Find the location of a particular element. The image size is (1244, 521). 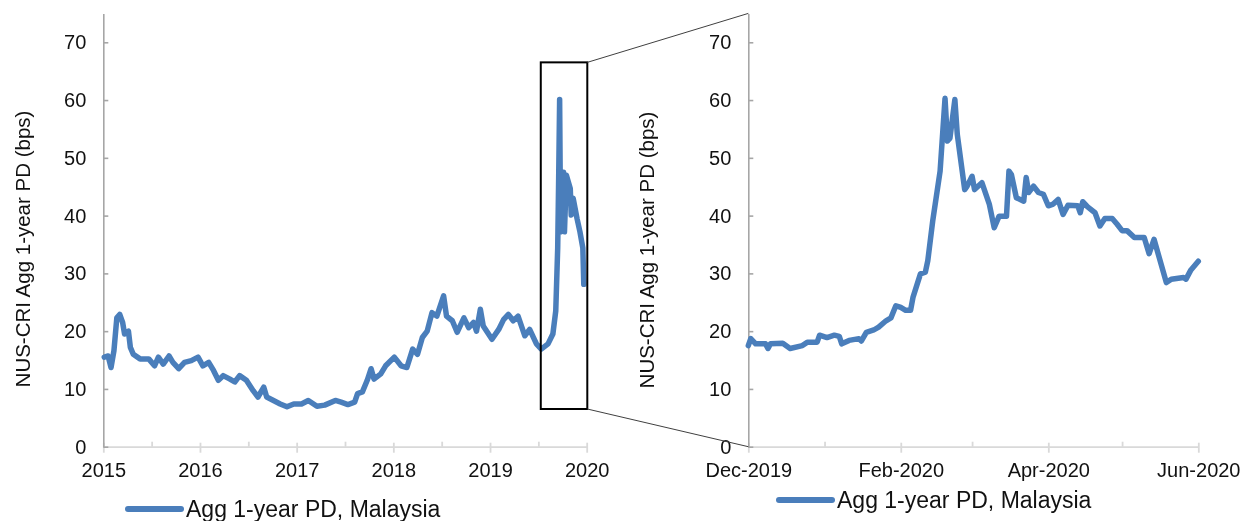

x-tick-label: 2017 is located at coordinates (297, 469).